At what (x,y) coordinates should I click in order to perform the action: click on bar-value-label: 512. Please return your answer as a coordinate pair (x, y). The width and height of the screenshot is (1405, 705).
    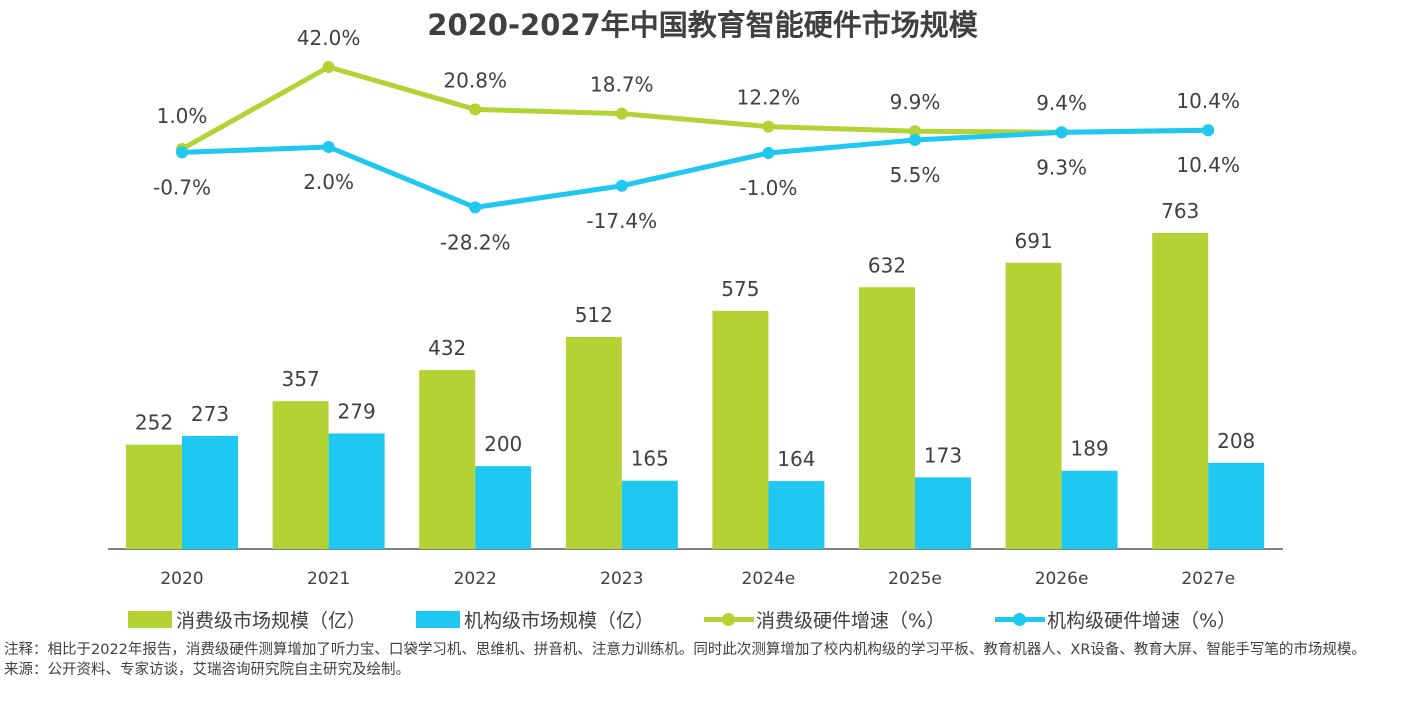
    Looking at the image, I should click on (594, 315).